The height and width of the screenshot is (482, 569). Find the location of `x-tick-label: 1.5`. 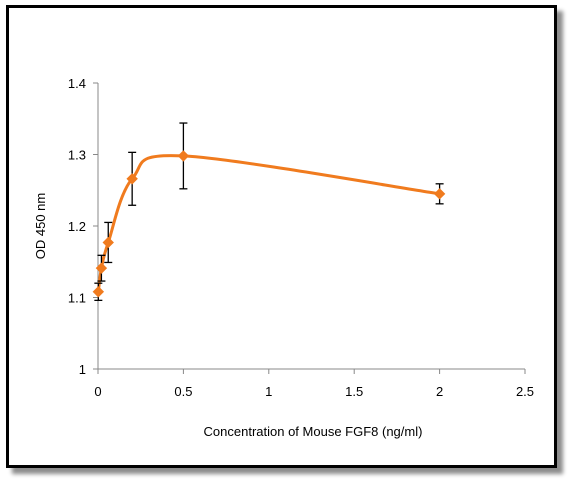

x-tick-label: 1.5 is located at coordinates (354, 391).